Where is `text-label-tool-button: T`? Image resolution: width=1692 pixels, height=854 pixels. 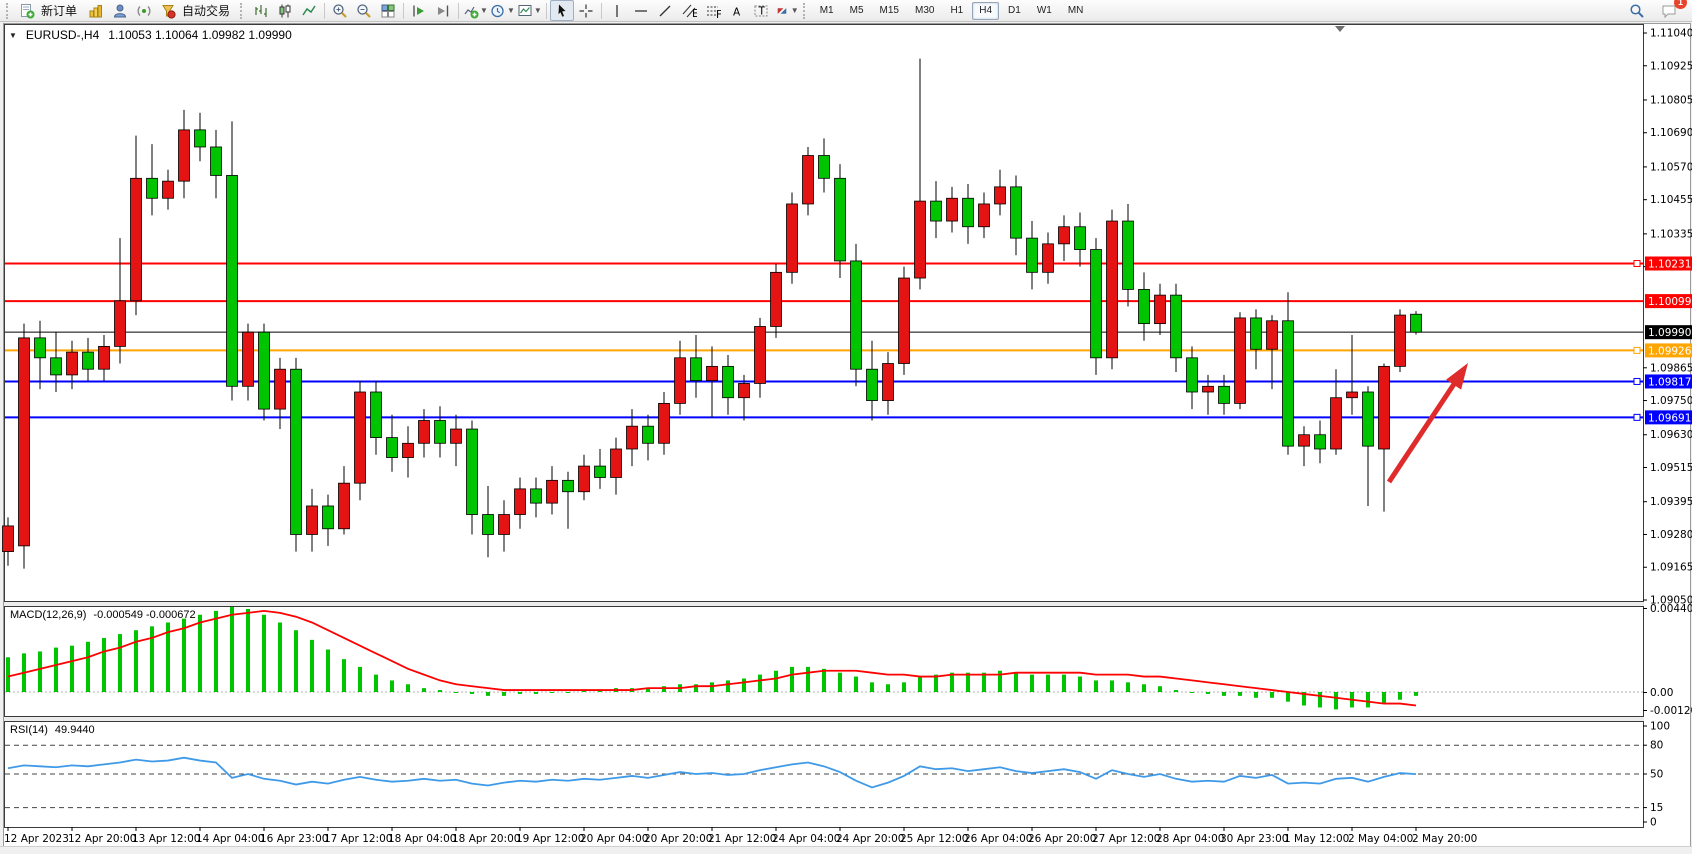 text-label-tool-button: T is located at coordinates (761, 10).